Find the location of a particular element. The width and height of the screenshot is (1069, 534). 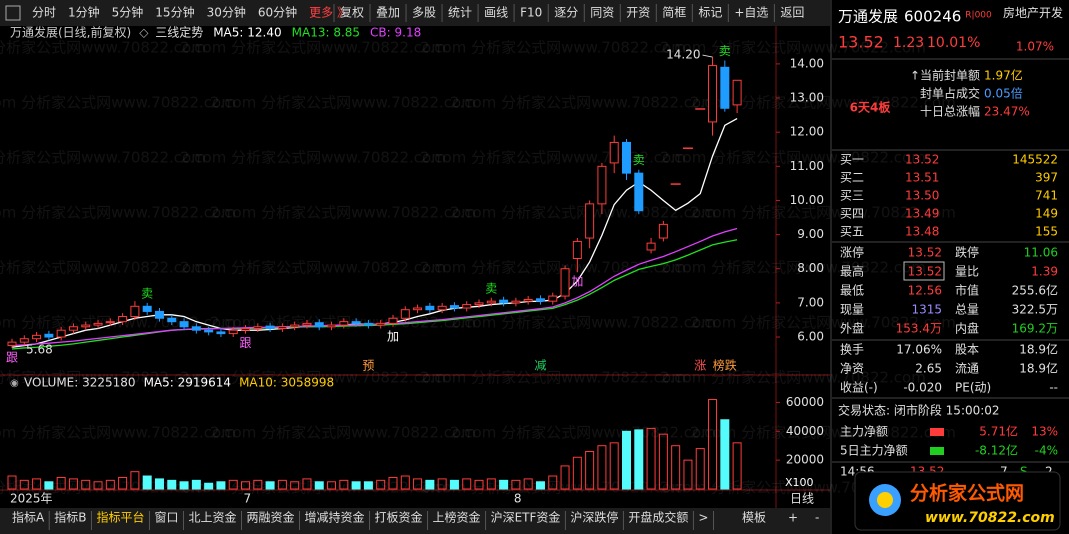

toolbar-item: 逐分 is located at coordinates (566, 13).